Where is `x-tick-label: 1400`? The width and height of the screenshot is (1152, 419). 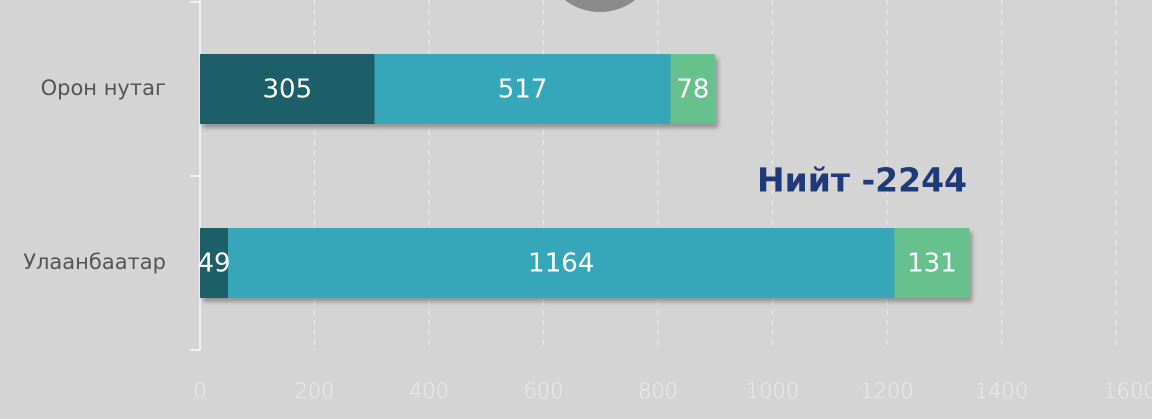
x-tick-label: 1400 is located at coordinates (1001, 391).